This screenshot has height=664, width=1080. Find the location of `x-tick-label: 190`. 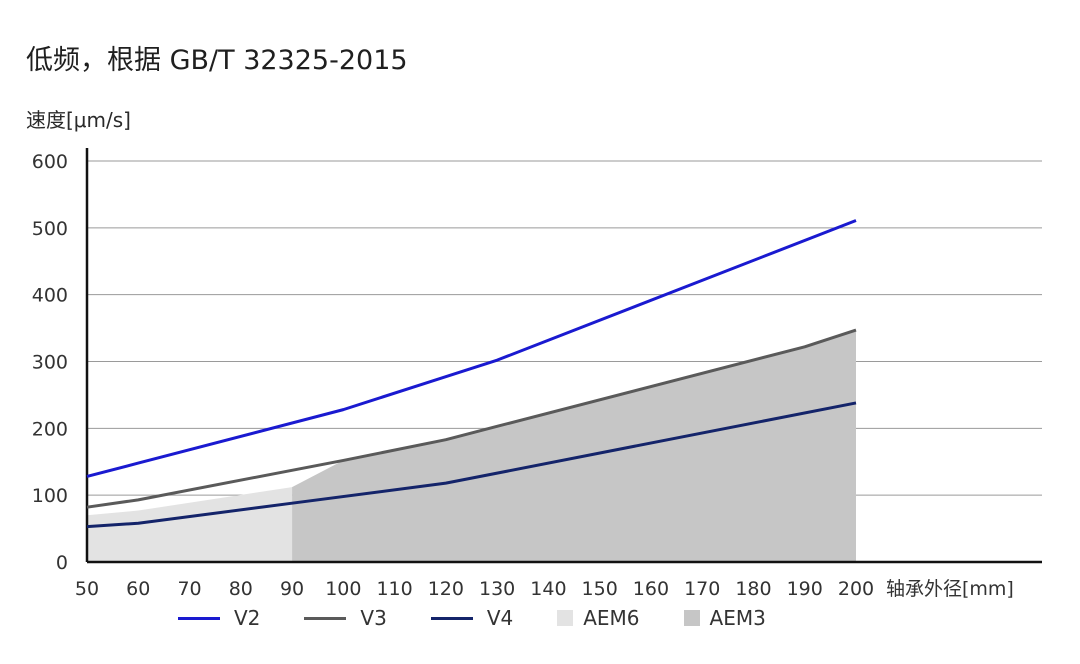

x-tick-label: 190 is located at coordinates (805, 589).